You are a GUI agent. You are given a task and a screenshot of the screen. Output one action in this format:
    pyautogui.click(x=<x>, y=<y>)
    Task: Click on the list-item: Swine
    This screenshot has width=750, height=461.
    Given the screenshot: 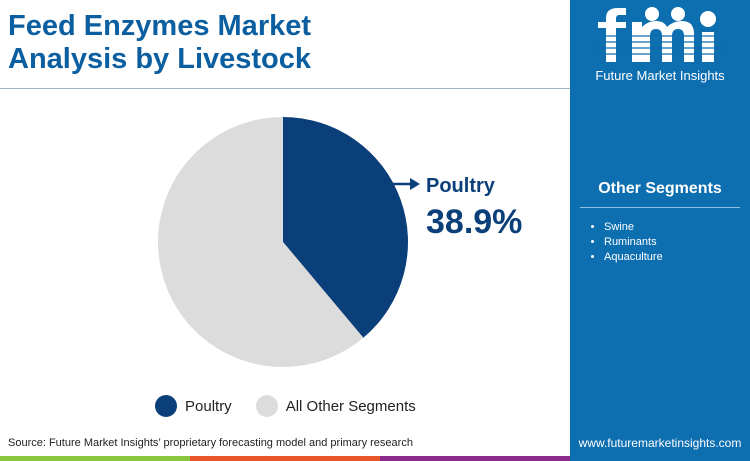 What is the action you would take?
    pyautogui.click(x=633, y=227)
    